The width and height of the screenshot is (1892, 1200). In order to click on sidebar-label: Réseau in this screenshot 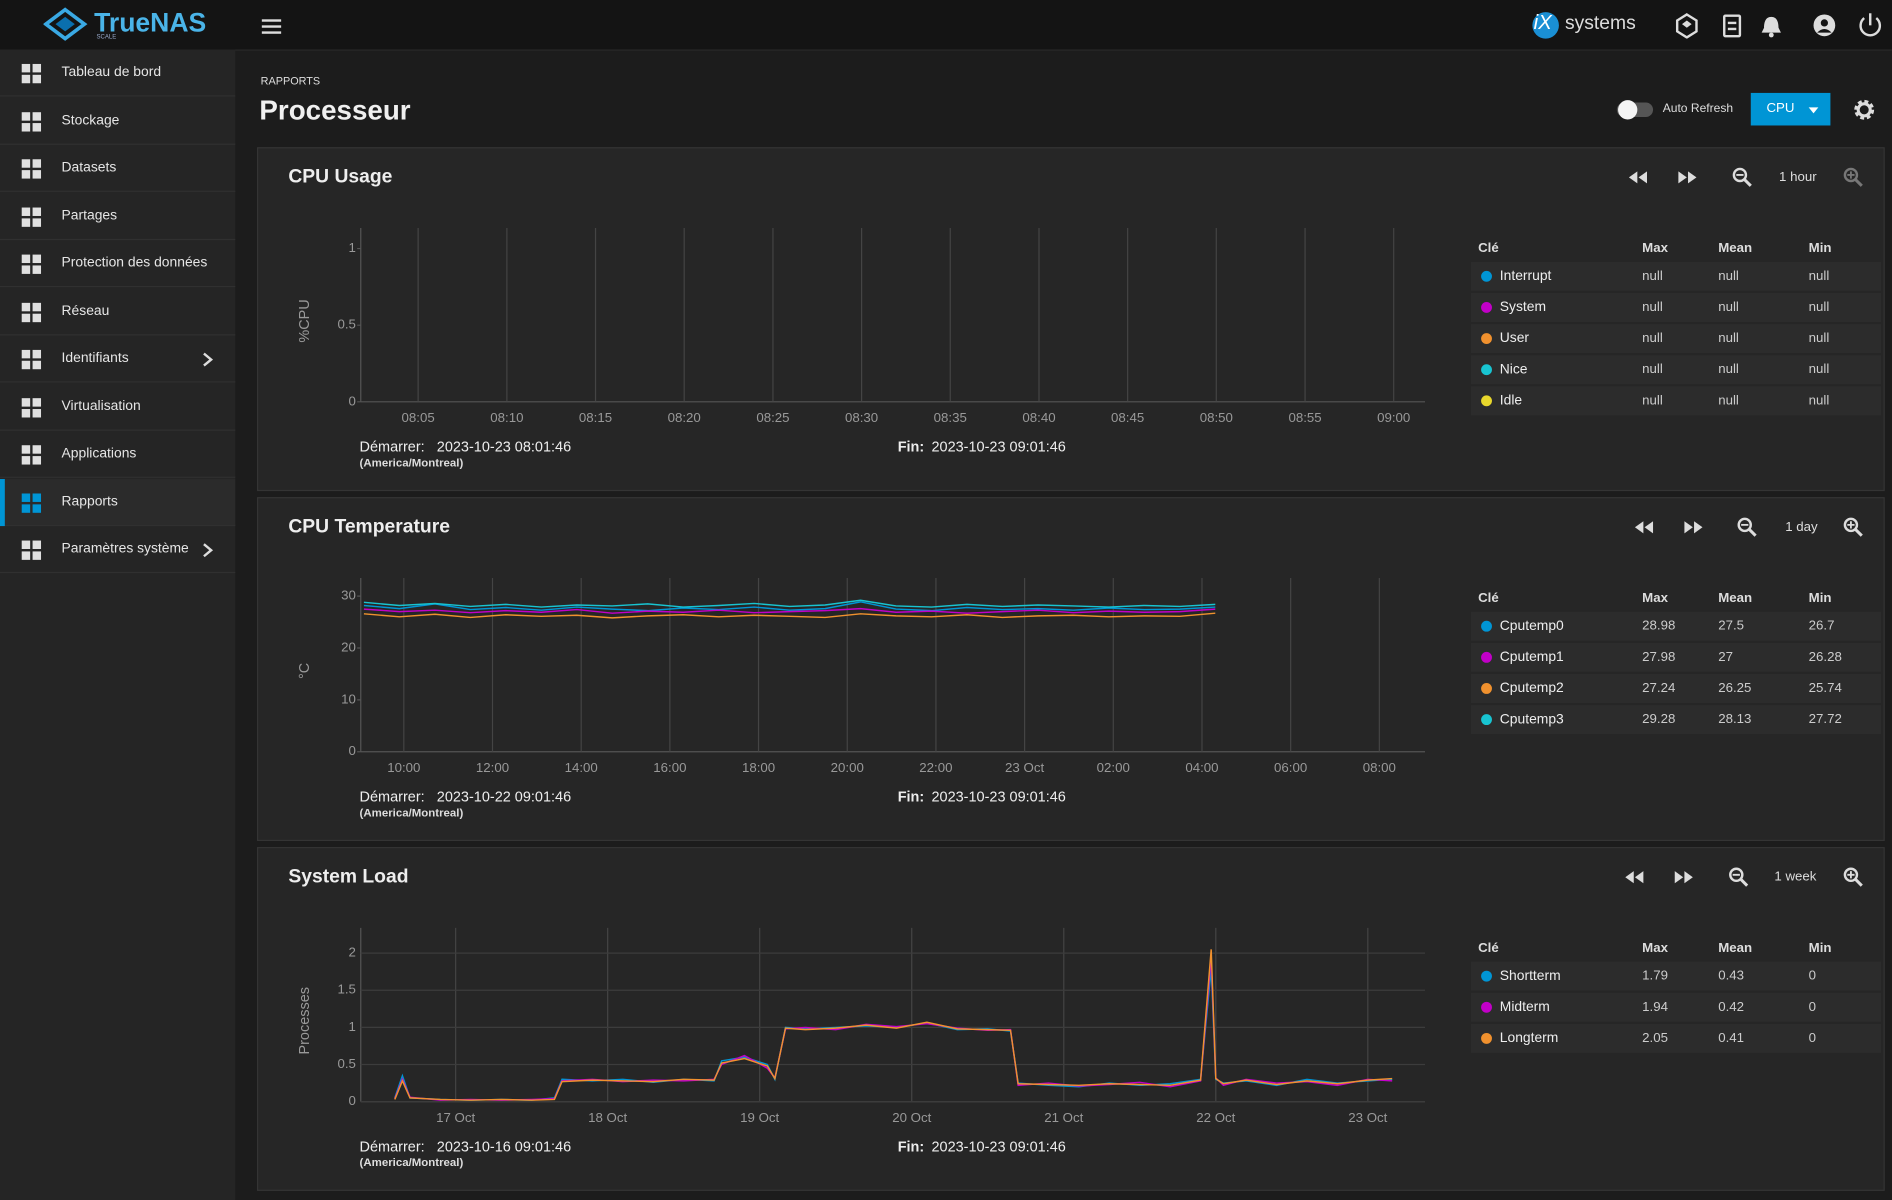, I will do `click(85, 310)`.